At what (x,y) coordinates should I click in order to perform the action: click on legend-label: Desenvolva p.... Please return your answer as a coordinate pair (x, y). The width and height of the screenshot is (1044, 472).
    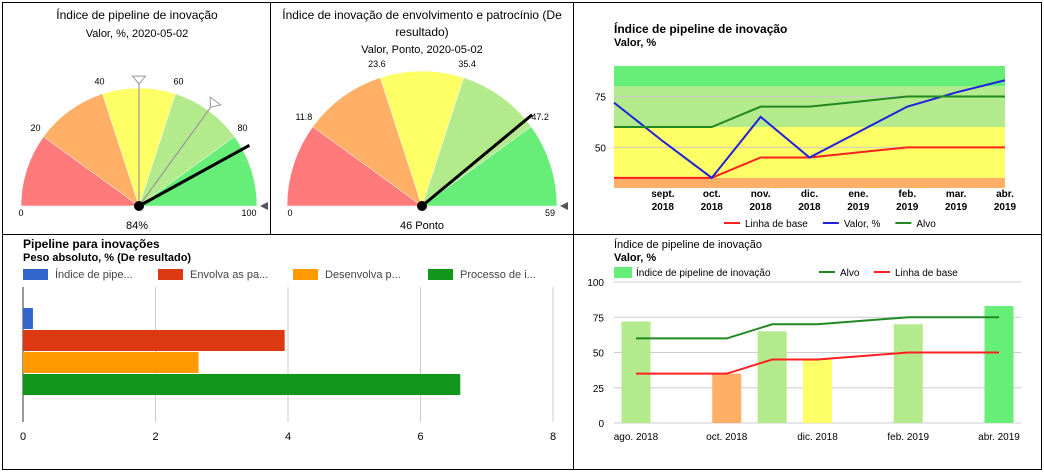
    Looking at the image, I should click on (363, 275).